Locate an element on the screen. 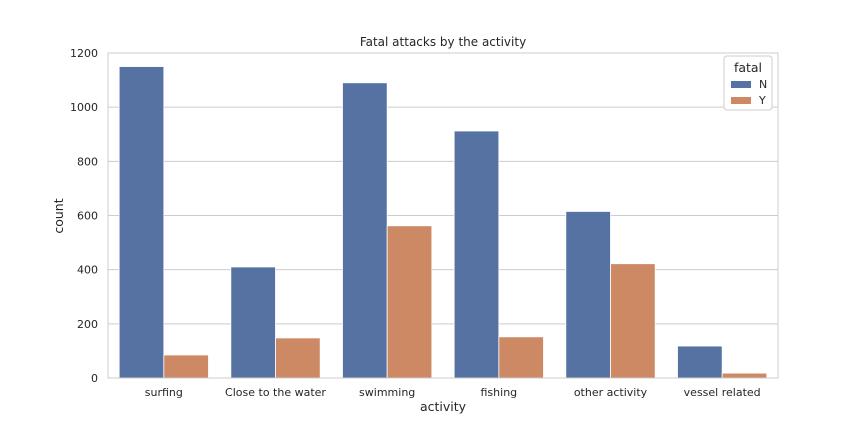  x-tick-label: surfing is located at coordinates (164, 392).